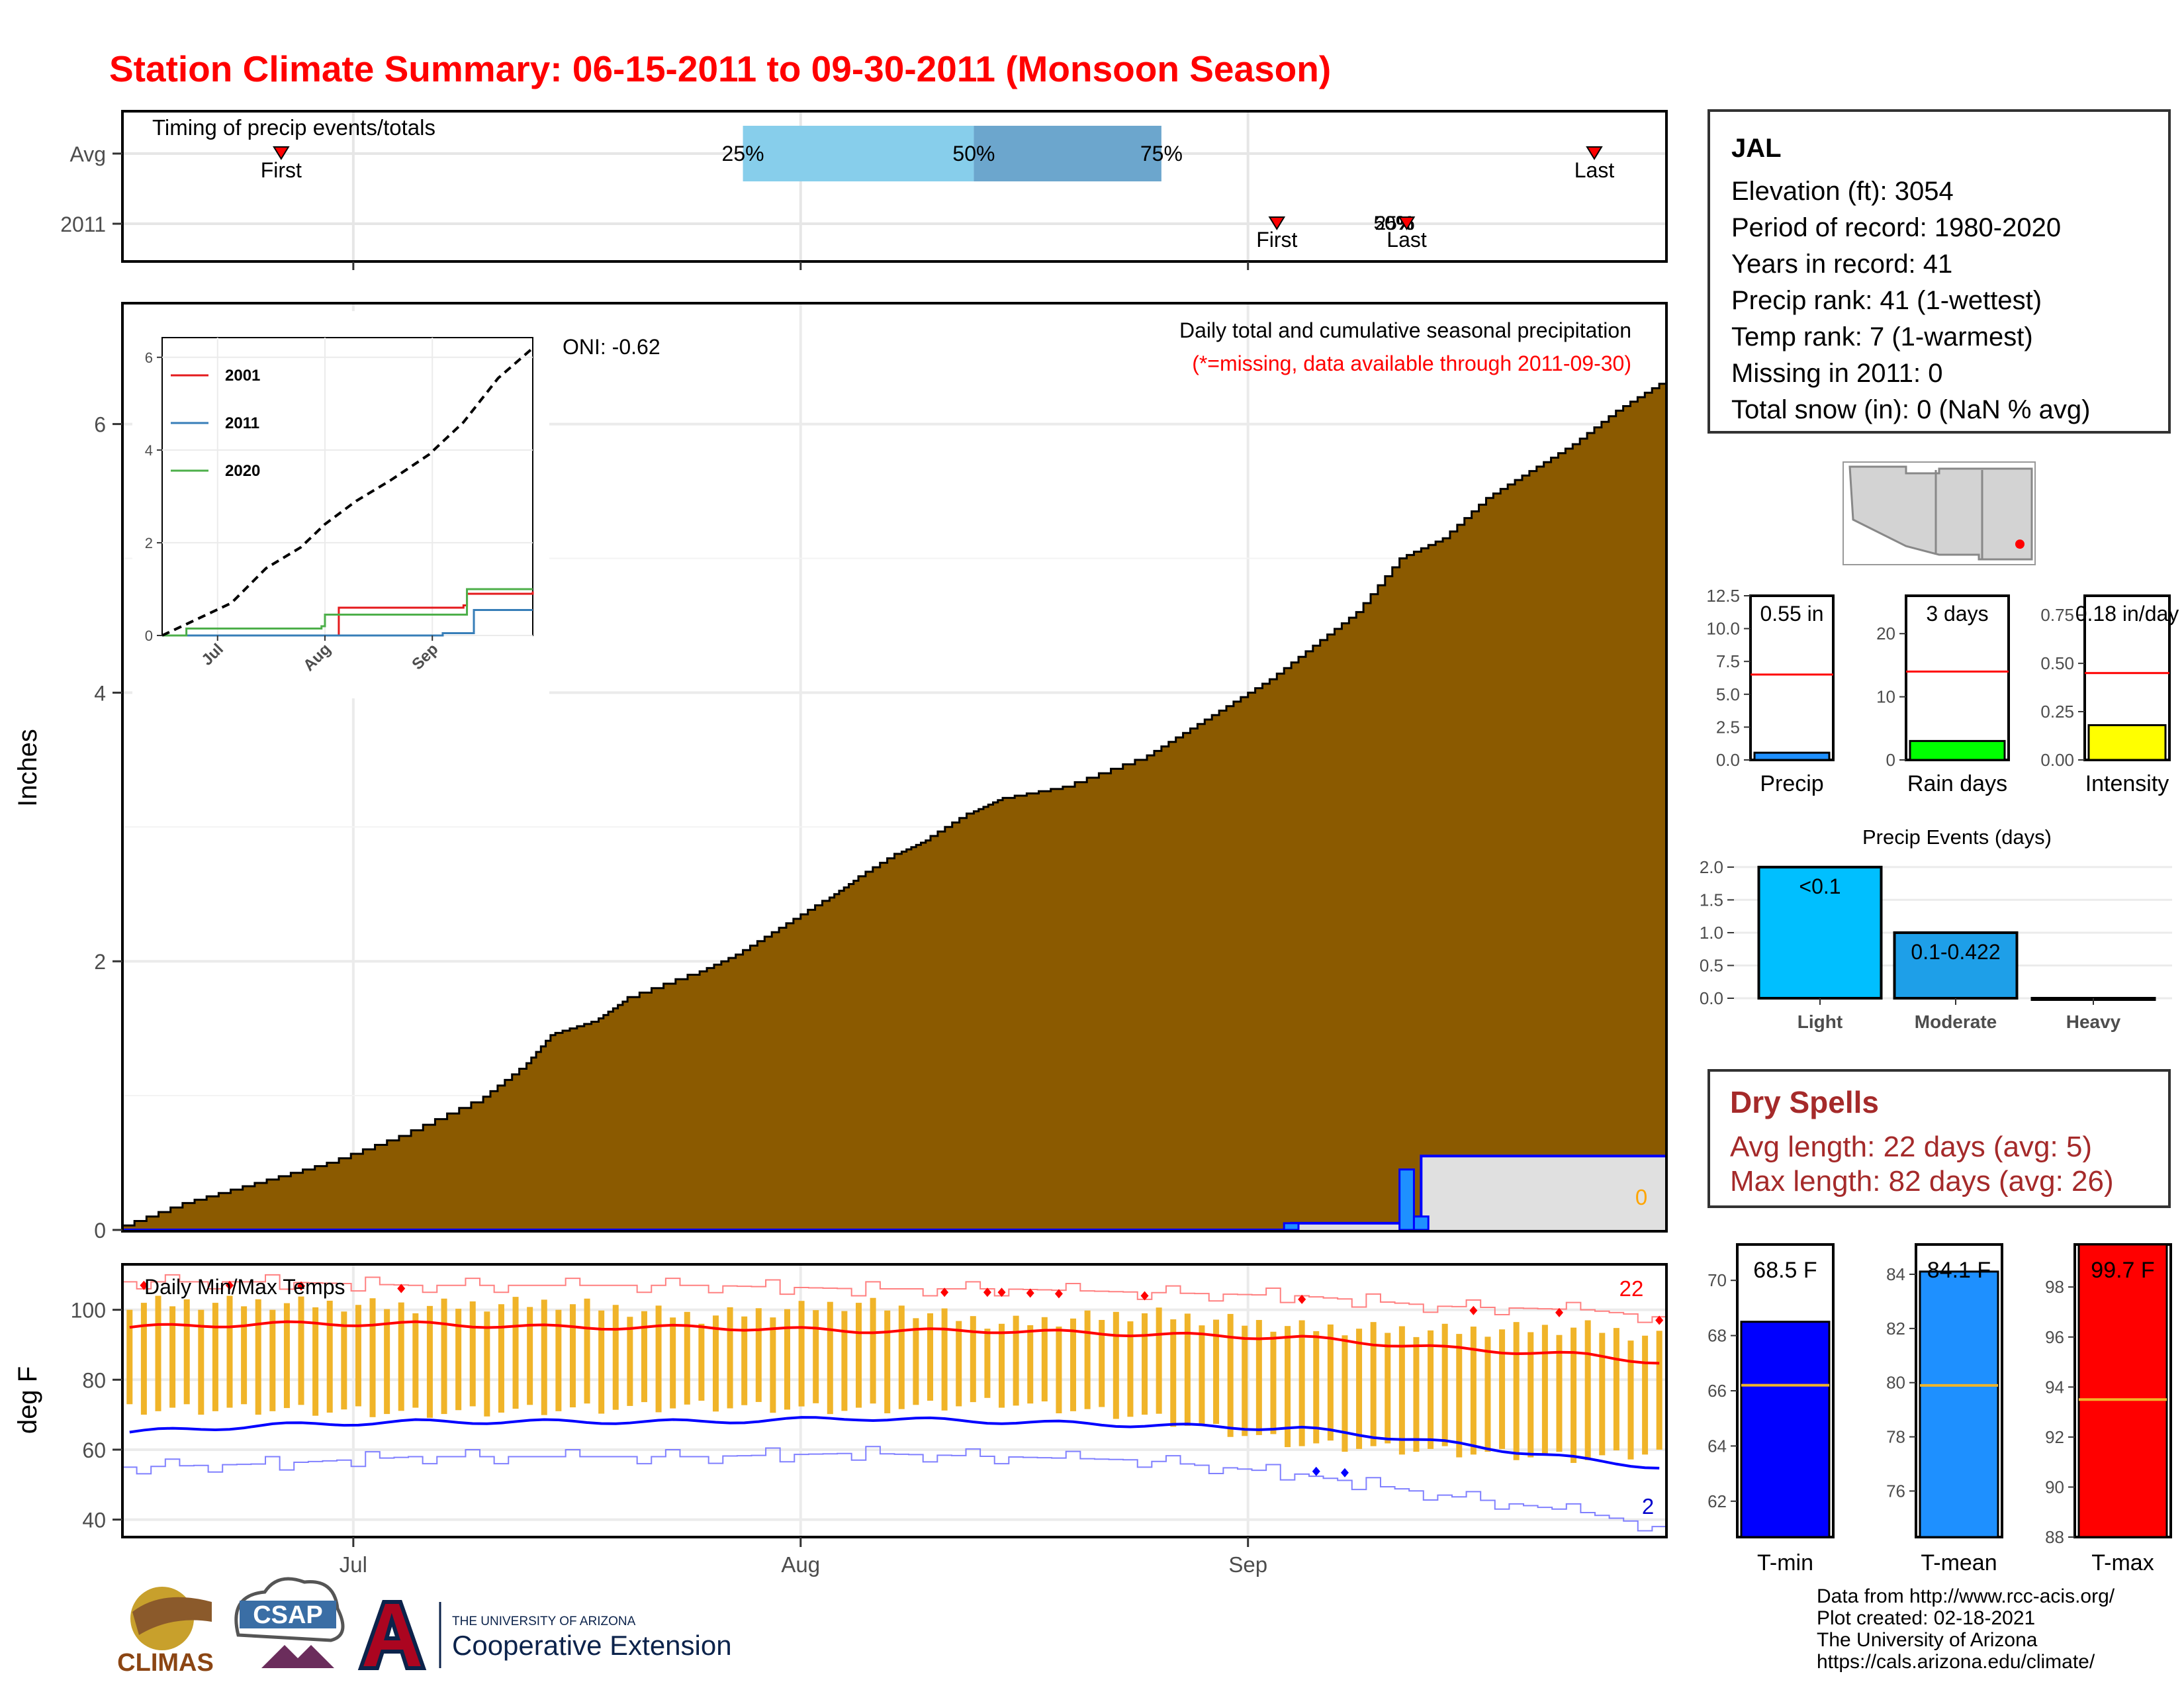  I want to click on temp-ytick-label: 60, so click(94, 1450).